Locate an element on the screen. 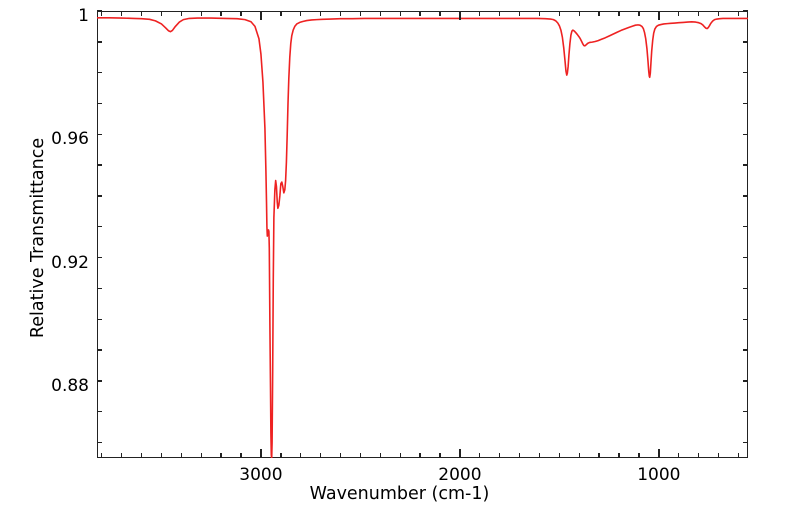  y-tick-label: 0.88 is located at coordinates (70, 386).